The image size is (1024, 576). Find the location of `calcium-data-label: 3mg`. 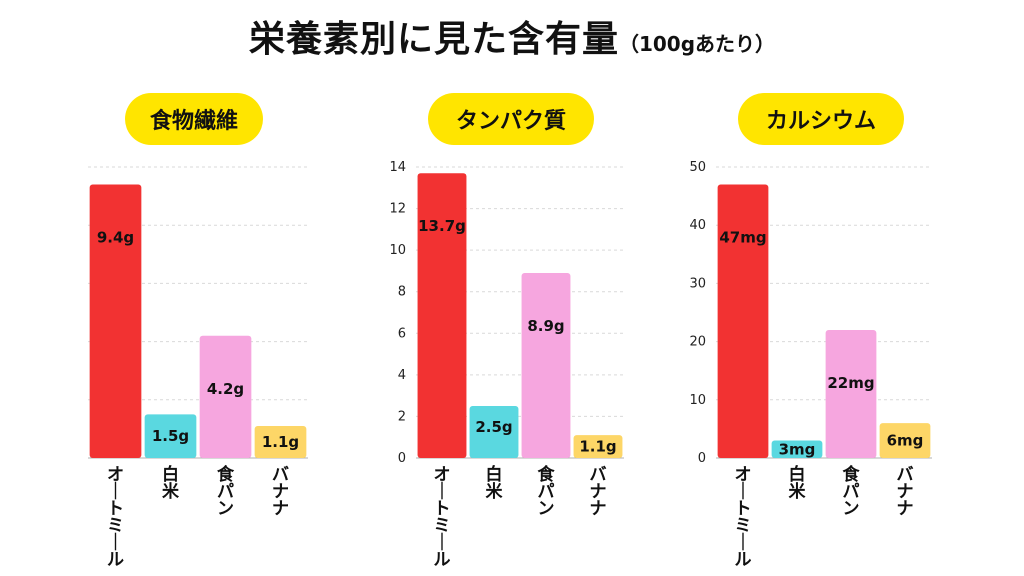

calcium-data-label: 3mg is located at coordinates (797, 449).